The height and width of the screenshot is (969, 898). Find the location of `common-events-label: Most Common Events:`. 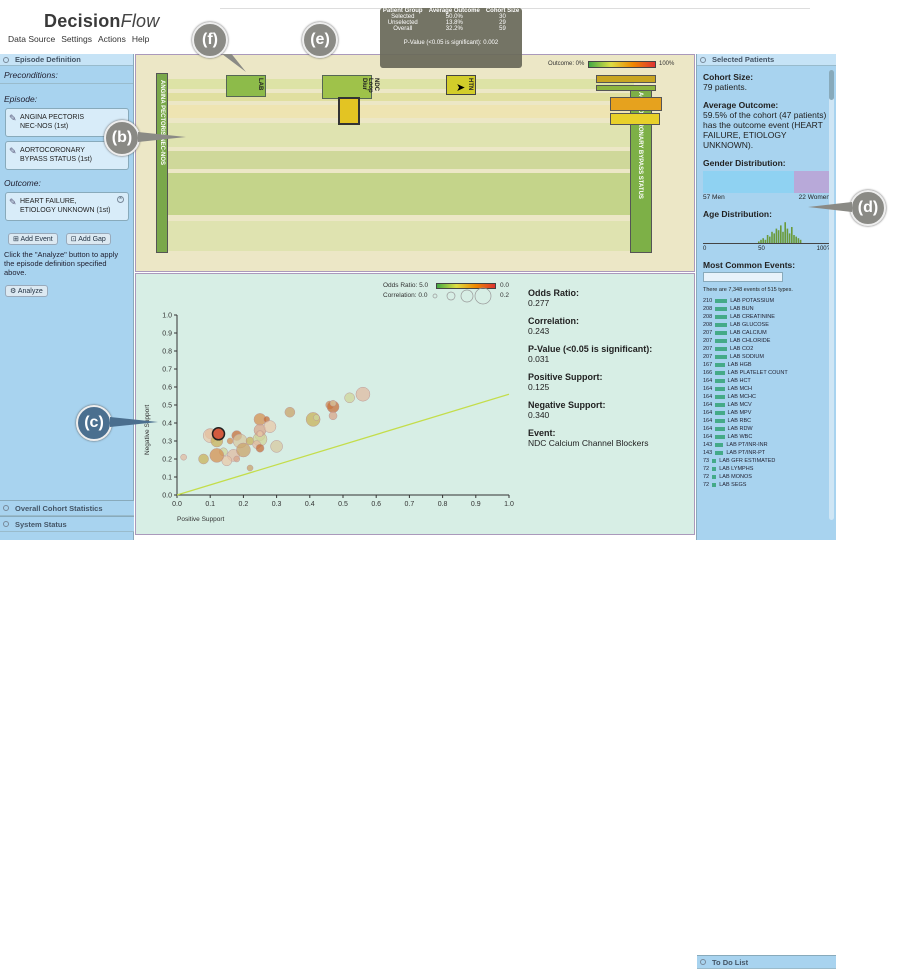

common-events-label: Most Common Events: is located at coordinates (749, 265).